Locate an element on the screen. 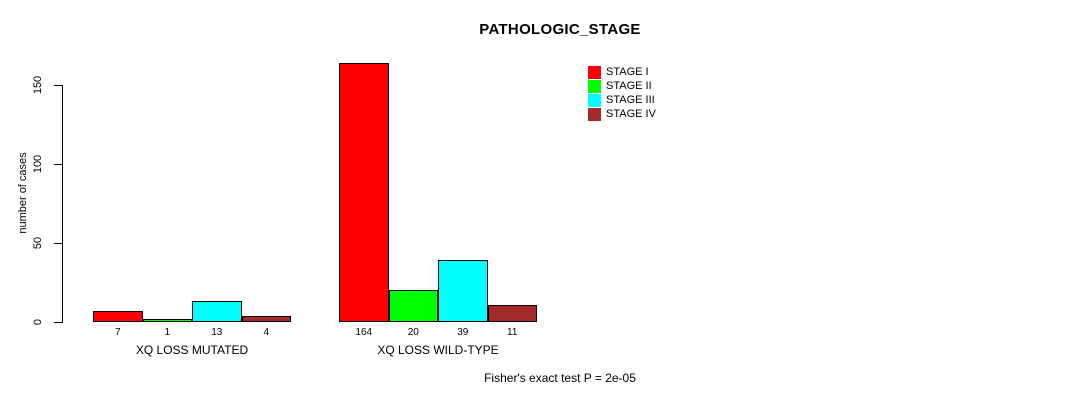 The width and height of the screenshot is (1090, 400). bar-value-label: 39 is located at coordinates (463, 332).